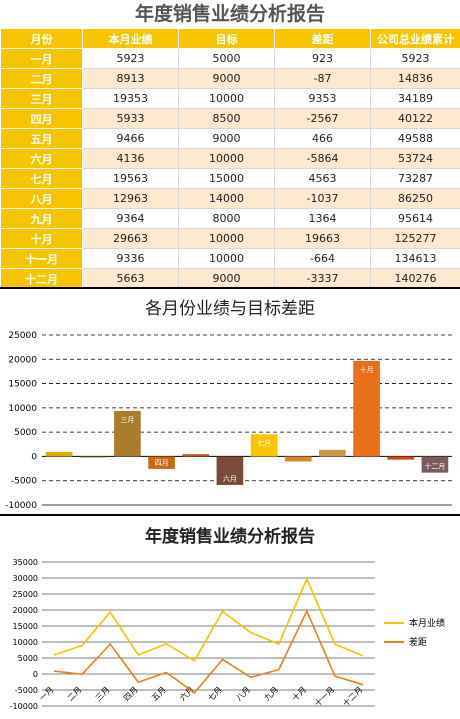 The height and width of the screenshot is (719, 460). What do you see at coordinates (130, 278) in the screenshot?
I see `value-cell: 5663` at bounding box center [130, 278].